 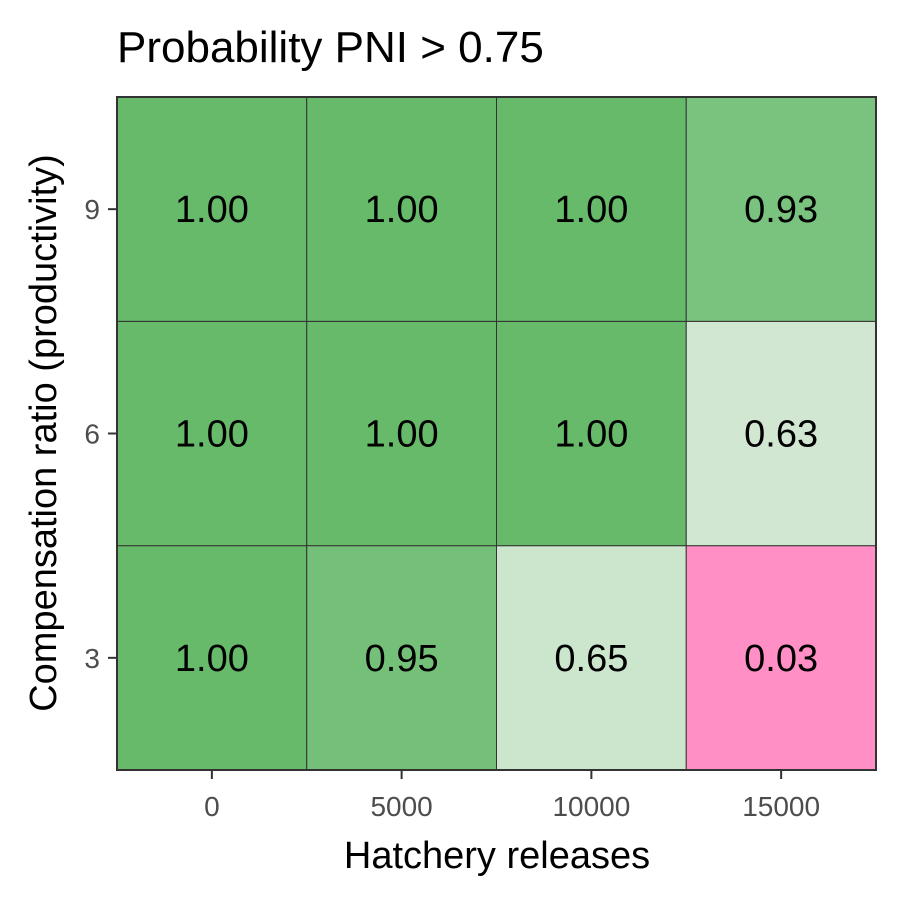 I want to click on y-axis-ticks: 3 6 9, so click(x=100, y=434).